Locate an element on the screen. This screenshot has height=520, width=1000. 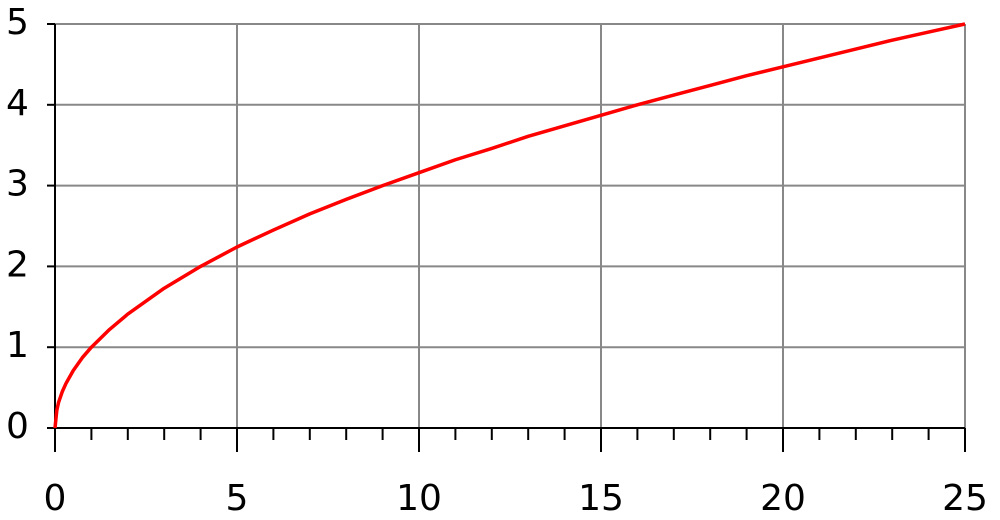
x-tick-label: 10 is located at coordinates (419, 498).